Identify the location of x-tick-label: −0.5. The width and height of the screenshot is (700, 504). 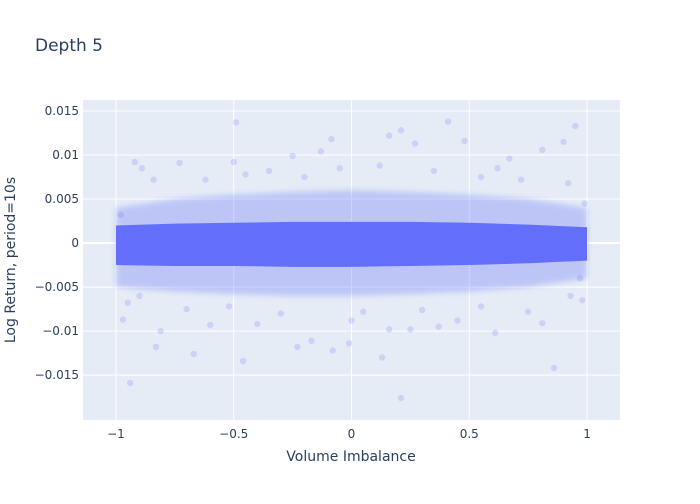
(233, 434).